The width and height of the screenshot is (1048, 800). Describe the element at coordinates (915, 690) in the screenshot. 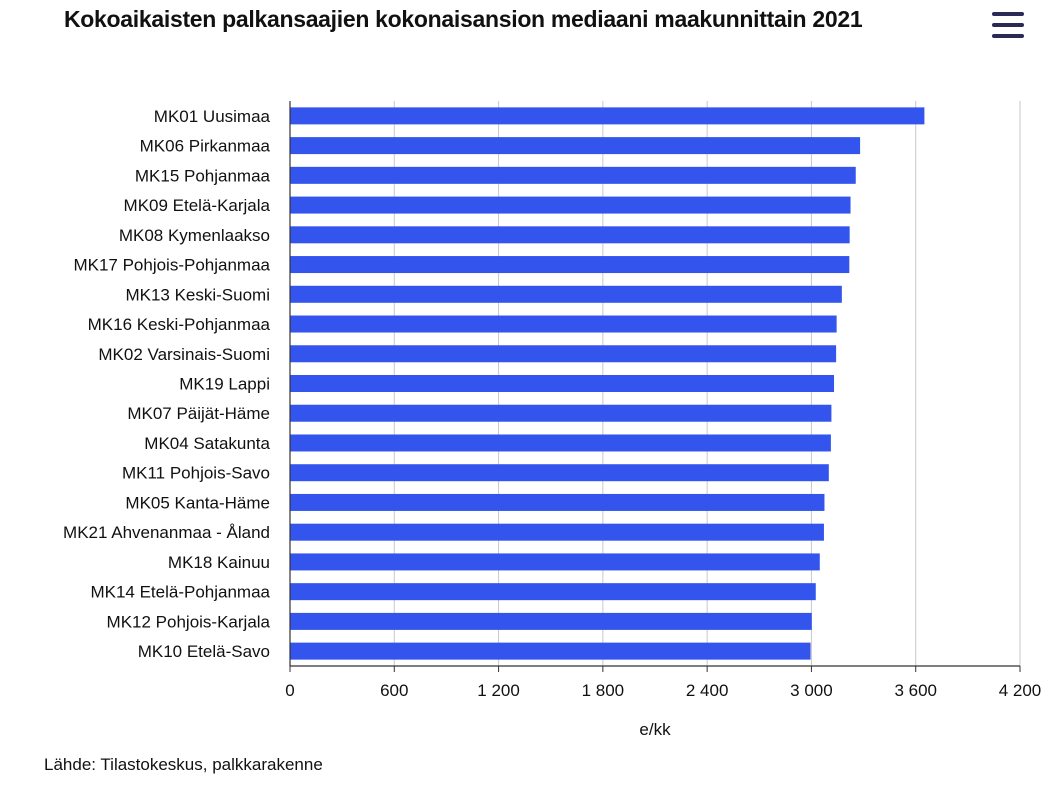

I see `x-tick-label: 3 600` at that location.